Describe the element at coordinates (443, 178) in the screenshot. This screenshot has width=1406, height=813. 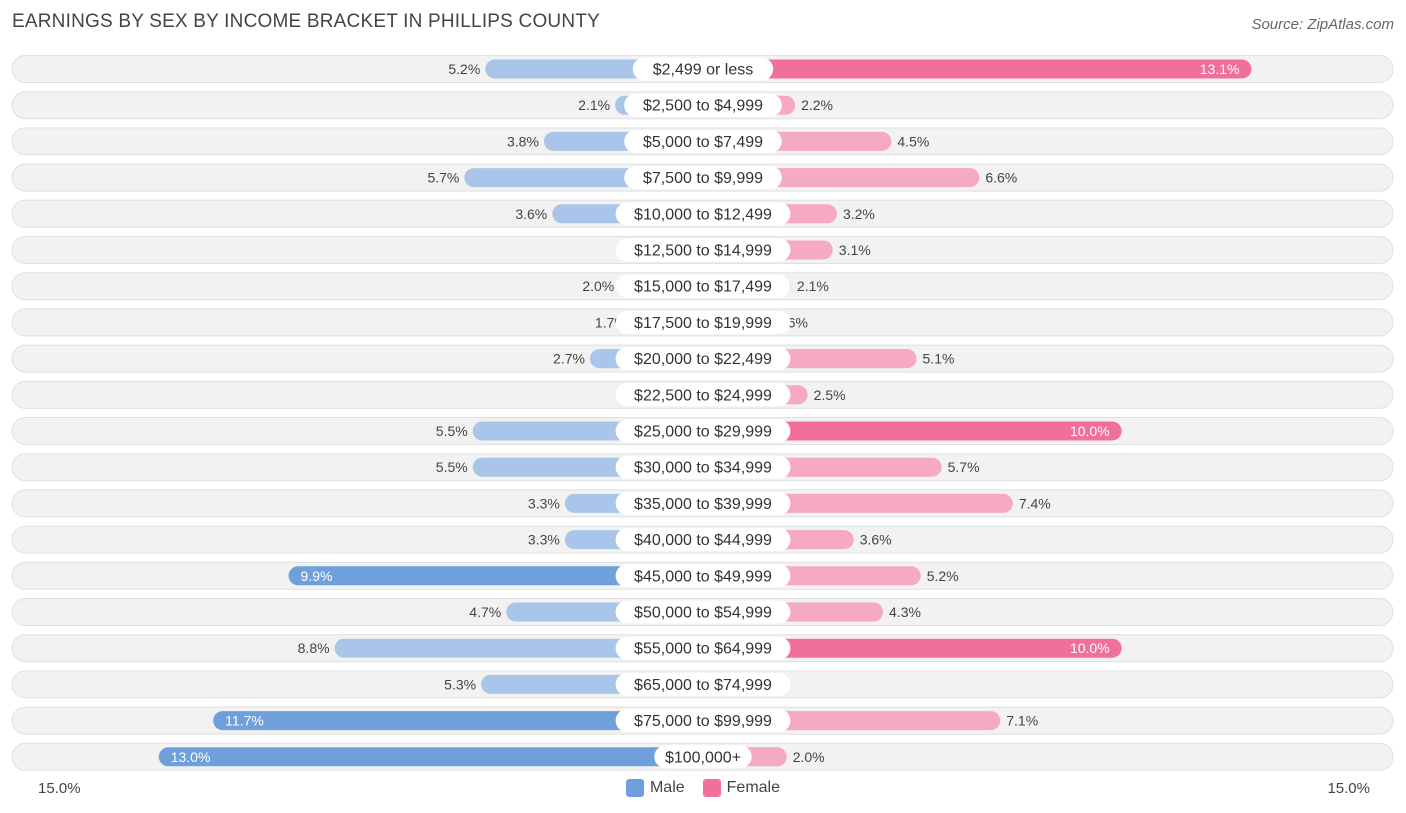
I see `male-value-label: 5.7%` at that location.